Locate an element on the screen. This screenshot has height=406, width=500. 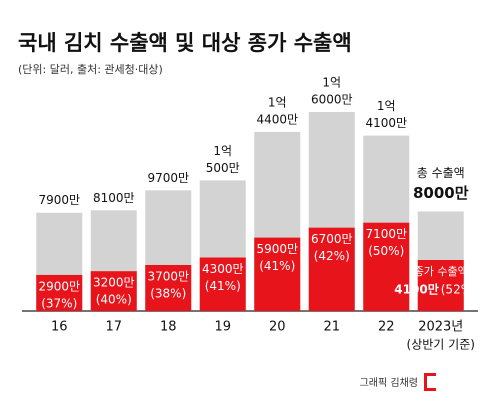
chart-title: 국내 김치 수출액 및 대상 종가 수출액 is located at coordinates (185, 43).